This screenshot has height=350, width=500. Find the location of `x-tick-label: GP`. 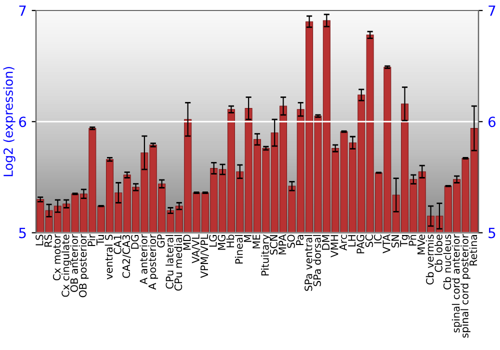

x-tick-label: GP is located at coordinates (161, 241).